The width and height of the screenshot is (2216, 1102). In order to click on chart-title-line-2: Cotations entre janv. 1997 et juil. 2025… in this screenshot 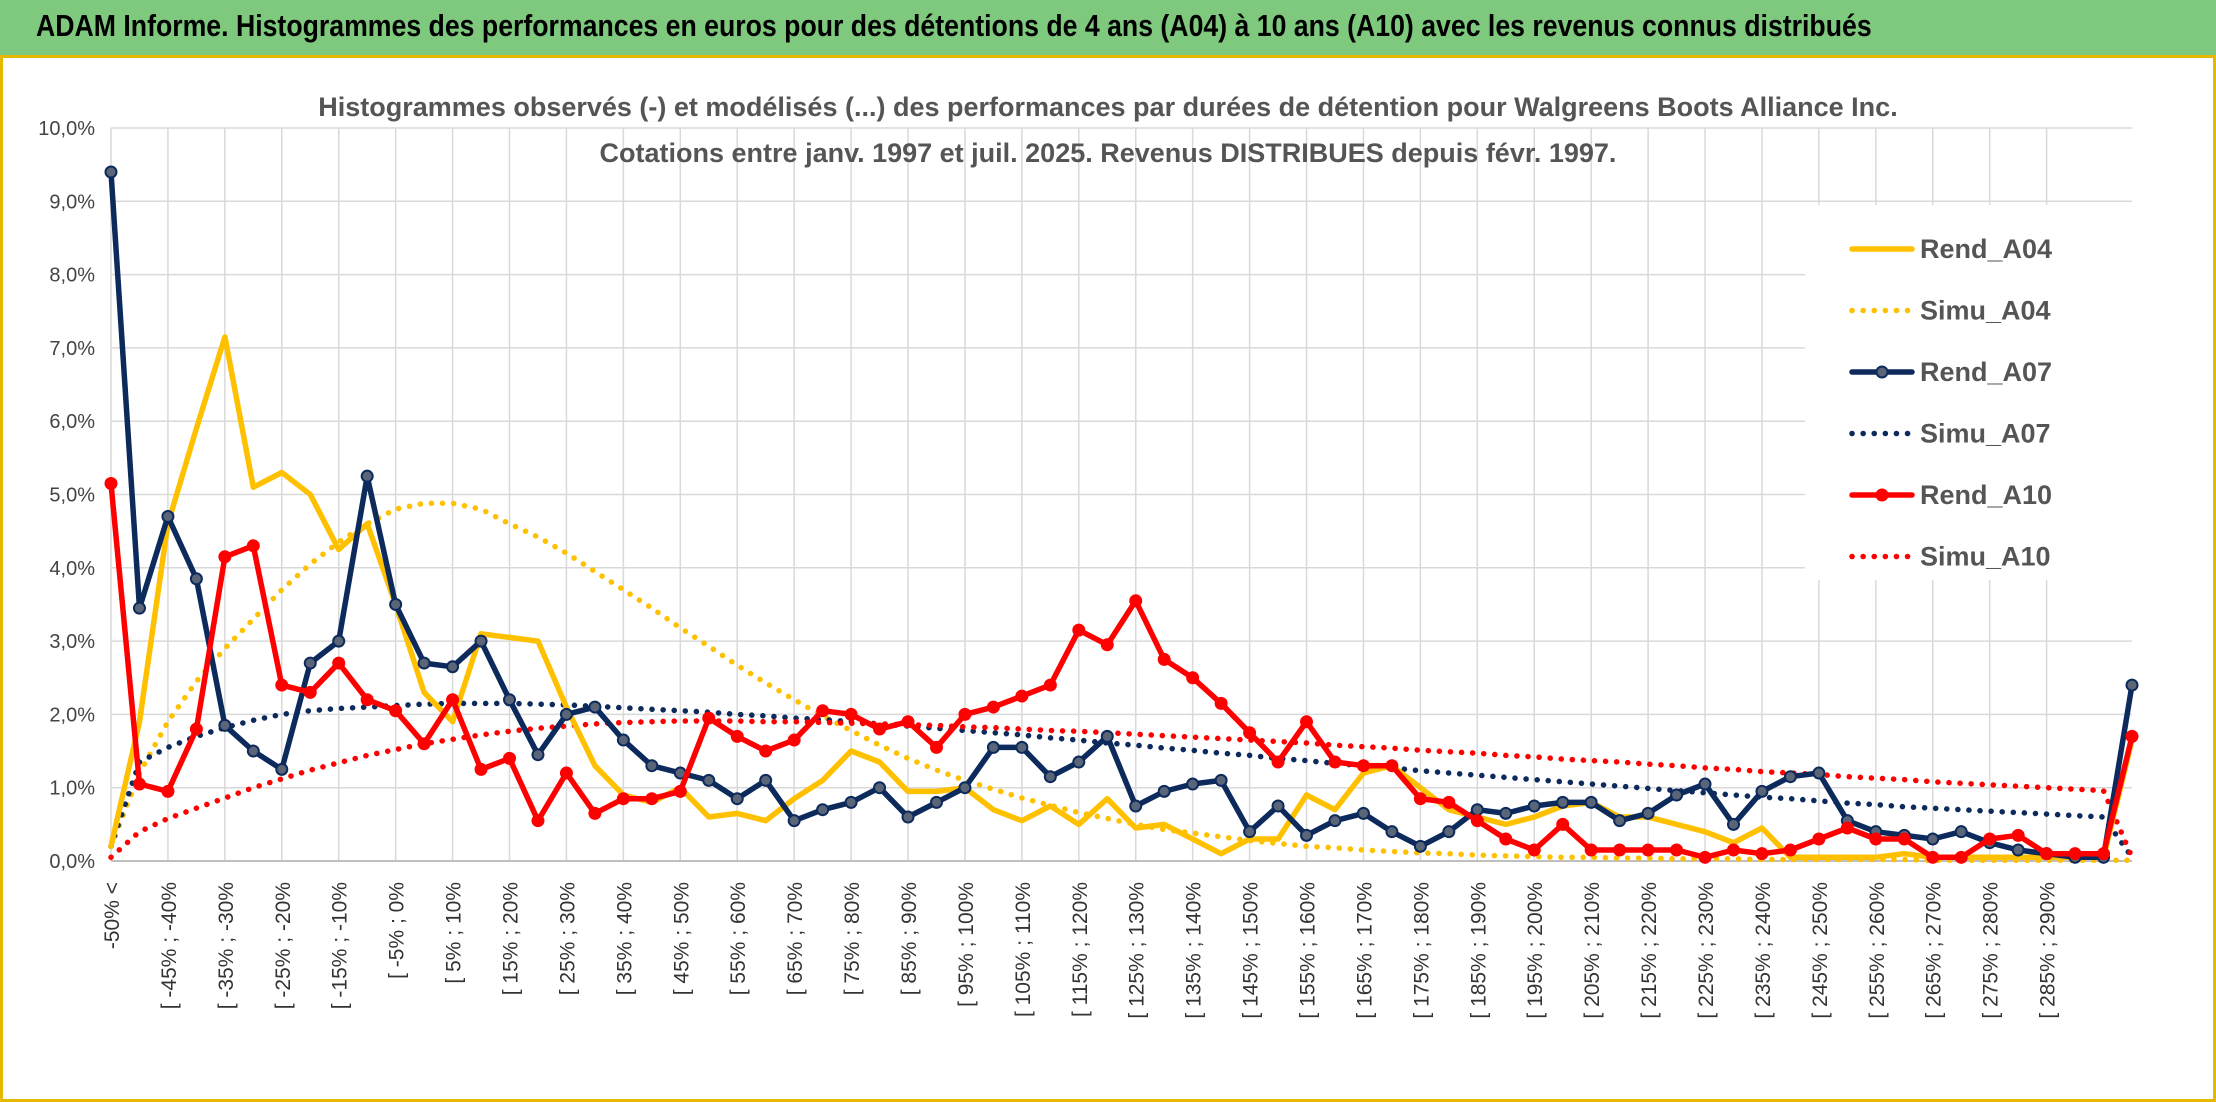, I will do `click(1108, 153)`.